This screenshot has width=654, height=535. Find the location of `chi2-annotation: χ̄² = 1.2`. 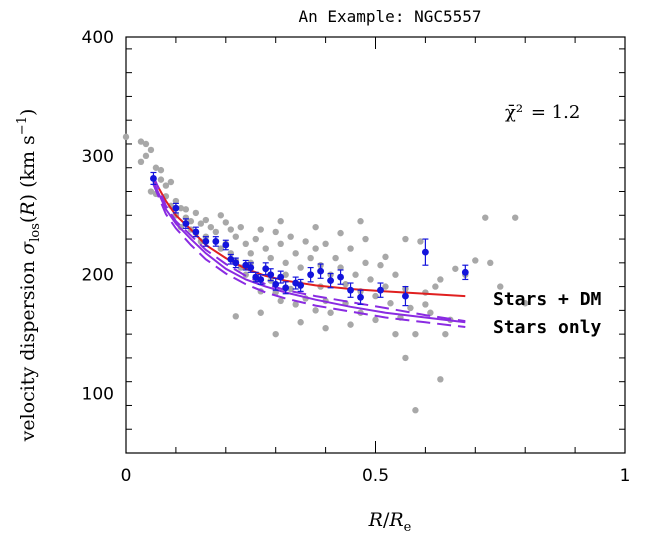

chi2-annotation: χ̄² = 1.2 is located at coordinates (542, 112).